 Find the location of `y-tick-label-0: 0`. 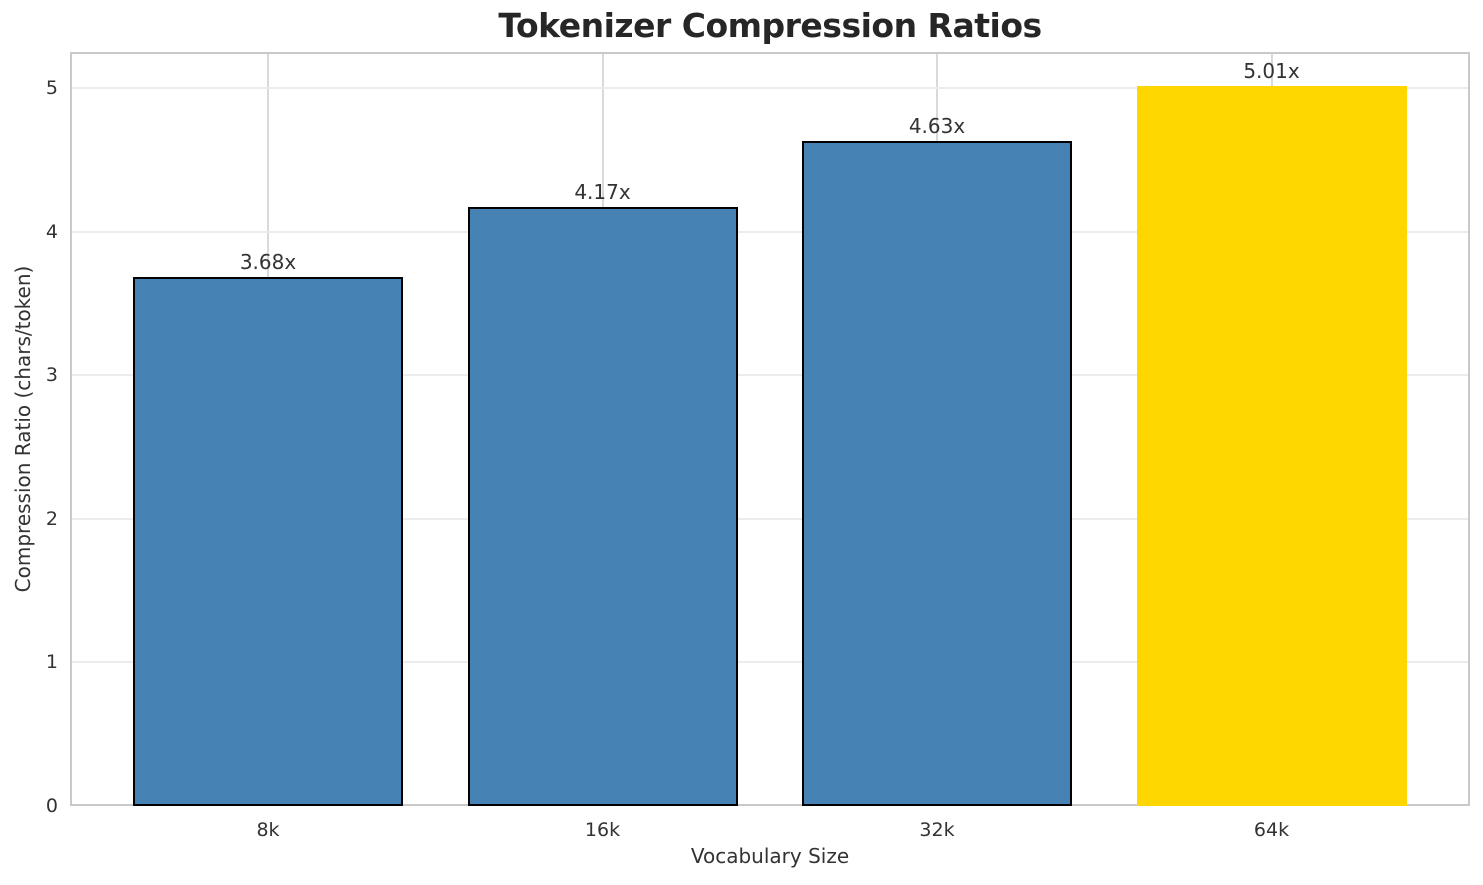

y-tick-label-0: 0 is located at coordinates (51, 806).